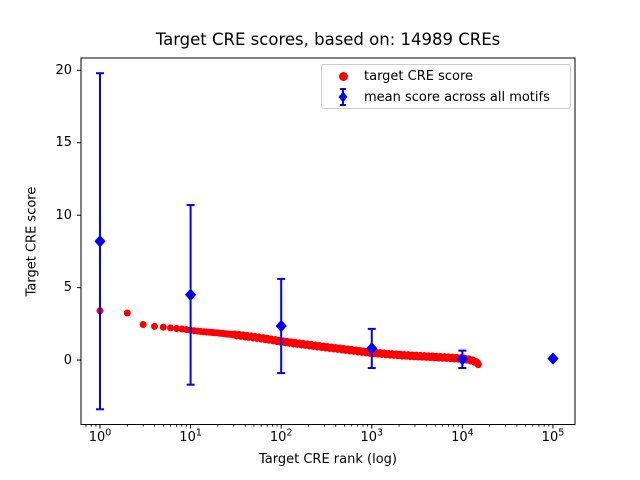  Describe the element at coordinates (32, 241) in the screenshot. I see `y-axis-label: Target CRE score` at that location.